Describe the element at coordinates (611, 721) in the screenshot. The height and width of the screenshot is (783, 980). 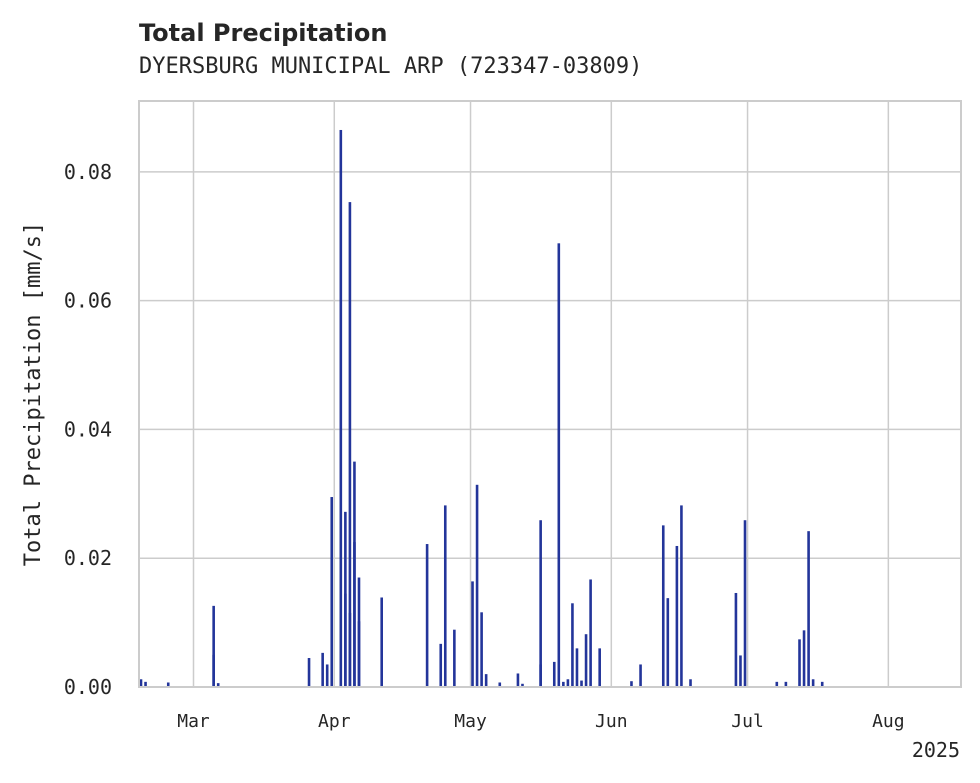
I see `x-tick-label: Jun` at that location.